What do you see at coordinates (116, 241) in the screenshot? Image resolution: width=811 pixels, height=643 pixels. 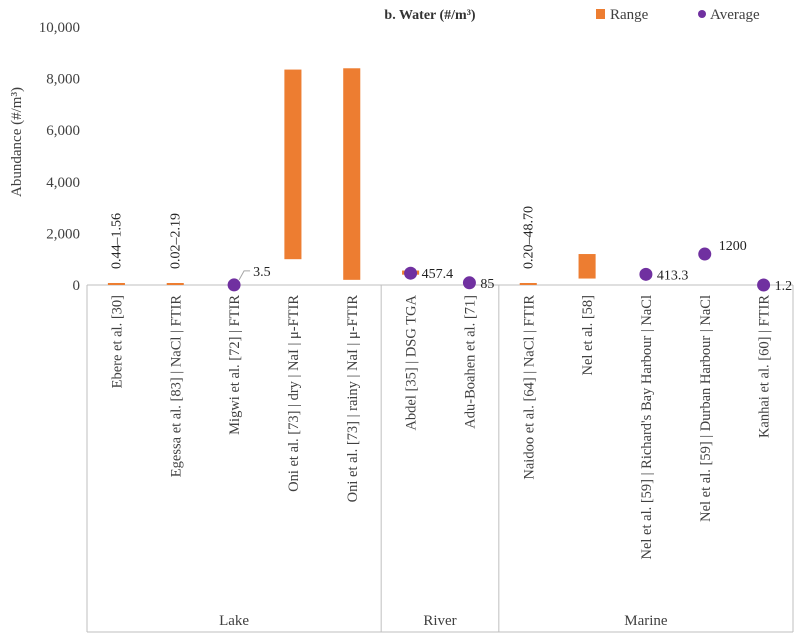 I see `range-data-label: 0.44–1.56` at bounding box center [116, 241].